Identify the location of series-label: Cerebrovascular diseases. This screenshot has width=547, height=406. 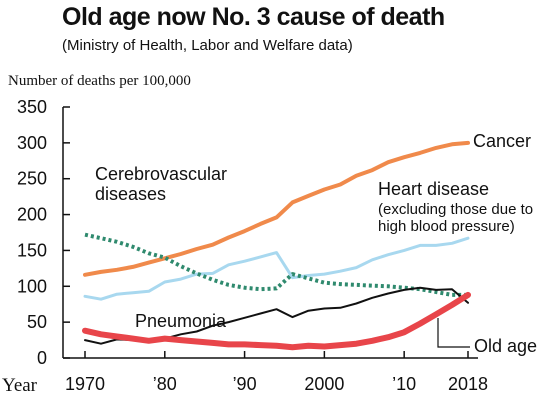
(161, 184).